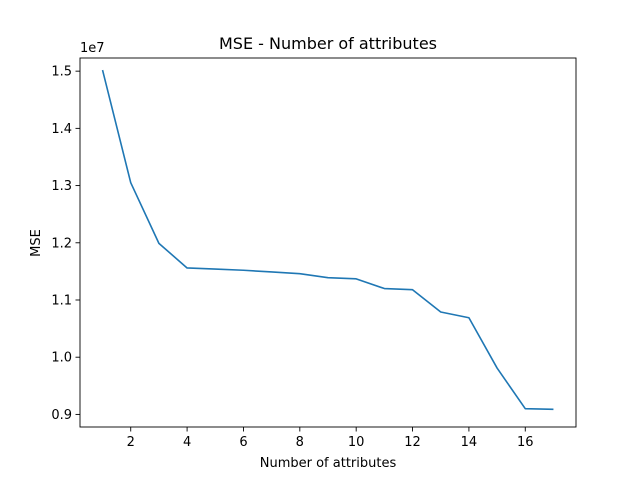 The height and width of the screenshot is (480, 640). What do you see at coordinates (61, 358) in the screenshot?
I see `y-tick-label: 1.0` at bounding box center [61, 358].